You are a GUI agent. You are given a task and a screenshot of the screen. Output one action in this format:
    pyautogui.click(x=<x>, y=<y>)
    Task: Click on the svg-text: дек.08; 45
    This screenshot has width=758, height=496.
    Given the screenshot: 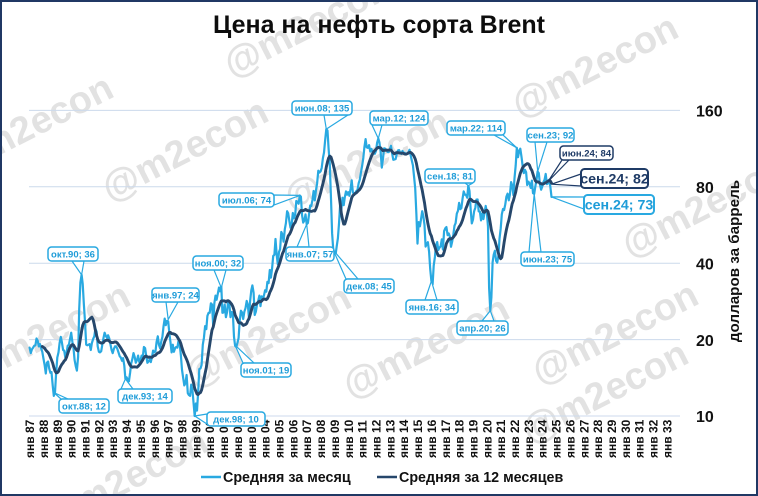 What is the action you would take?
    pyautogui.click(x=369, y=286)
    